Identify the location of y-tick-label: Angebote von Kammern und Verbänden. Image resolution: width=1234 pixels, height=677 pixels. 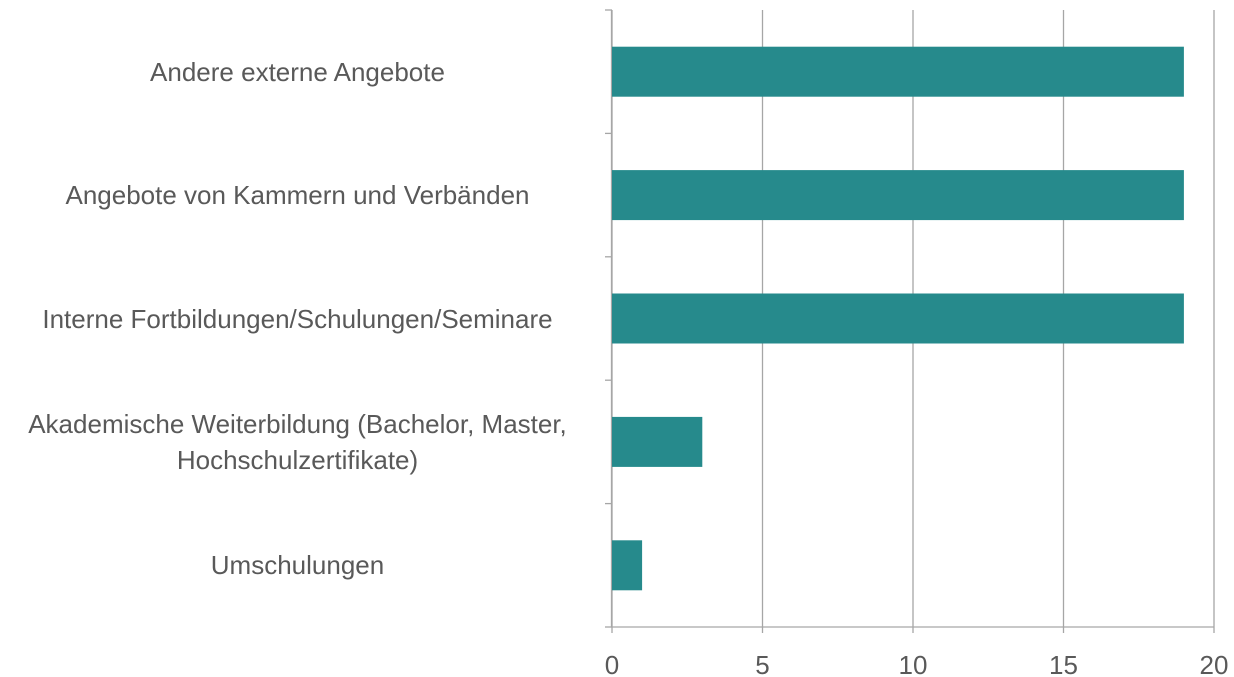
(297, 195).